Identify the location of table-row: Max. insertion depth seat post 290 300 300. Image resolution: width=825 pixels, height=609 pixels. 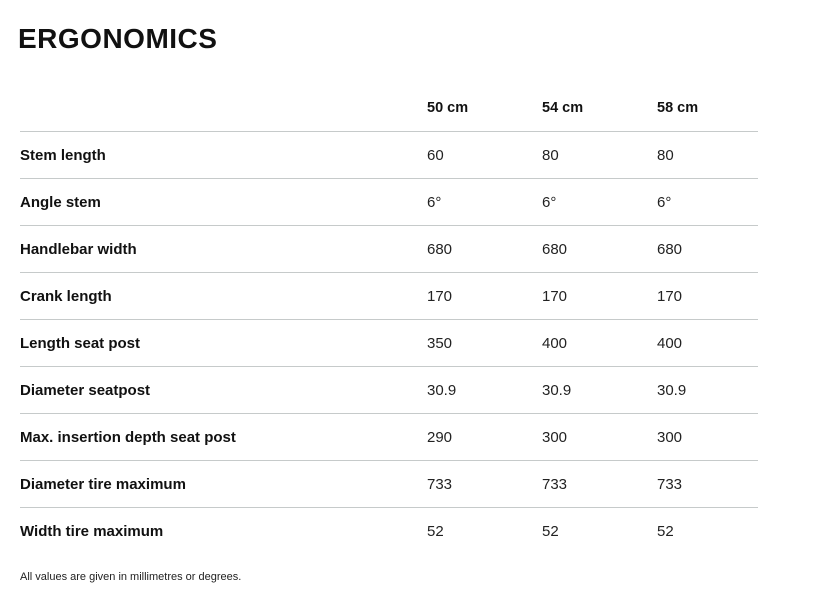
(389, 437).